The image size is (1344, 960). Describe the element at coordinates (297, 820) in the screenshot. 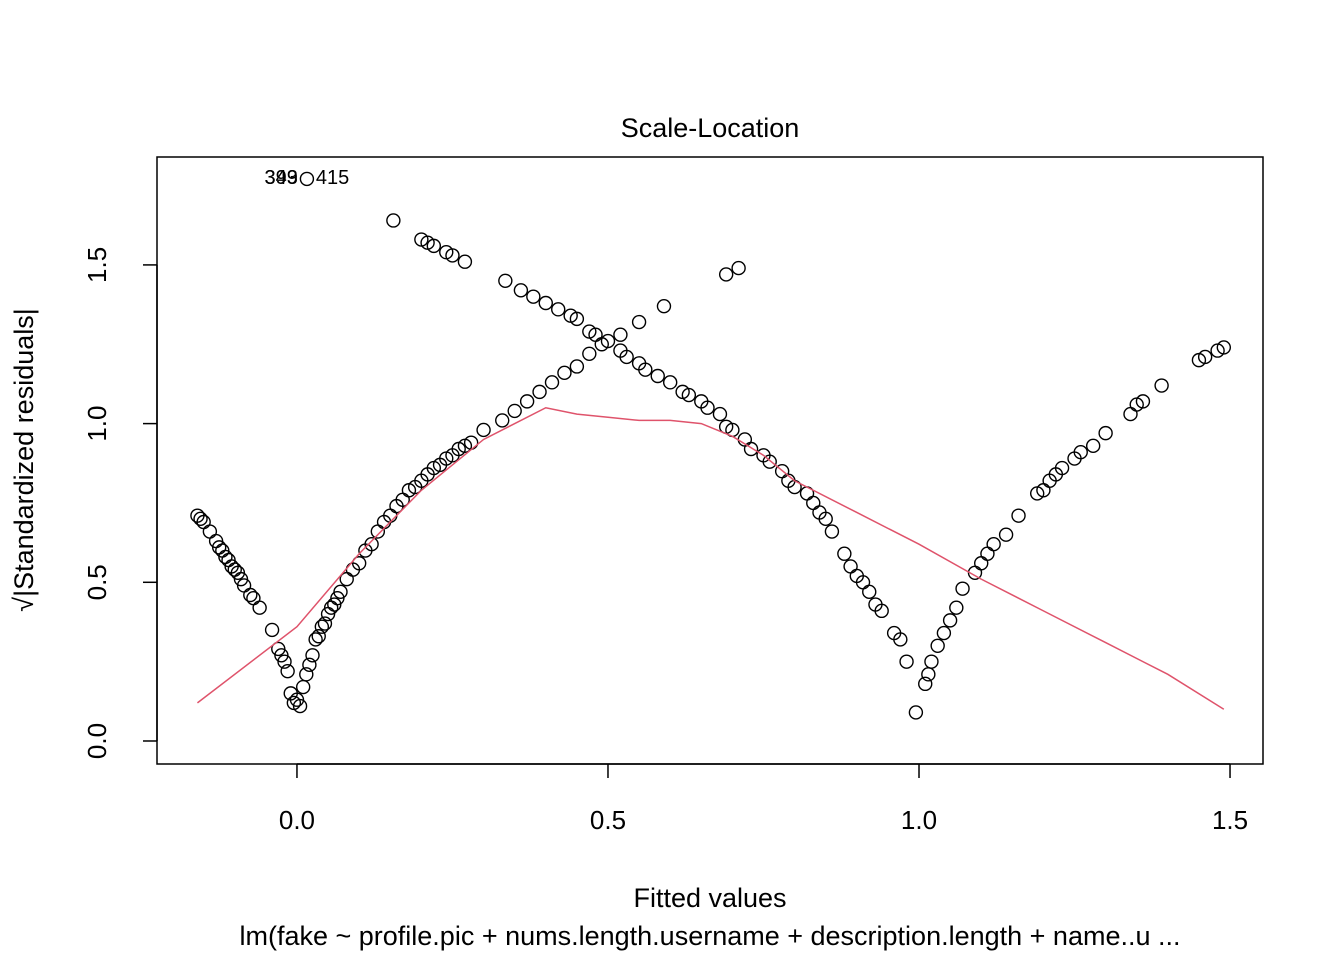

I see `x-tick-label: 0.0` at that location.